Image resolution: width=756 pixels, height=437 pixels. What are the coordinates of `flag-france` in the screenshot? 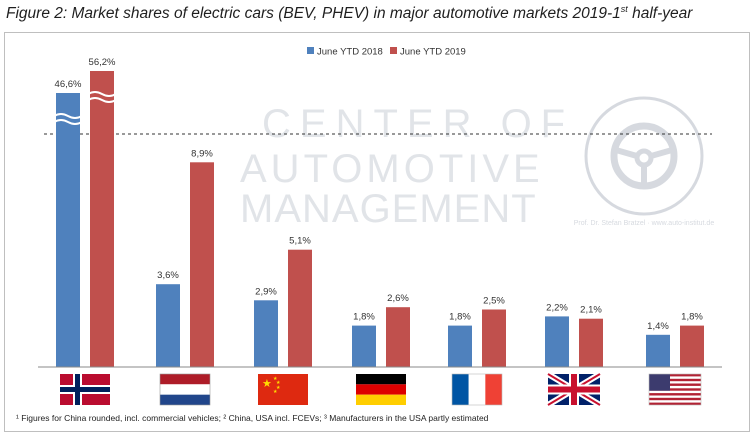 It's located at (477, 389).